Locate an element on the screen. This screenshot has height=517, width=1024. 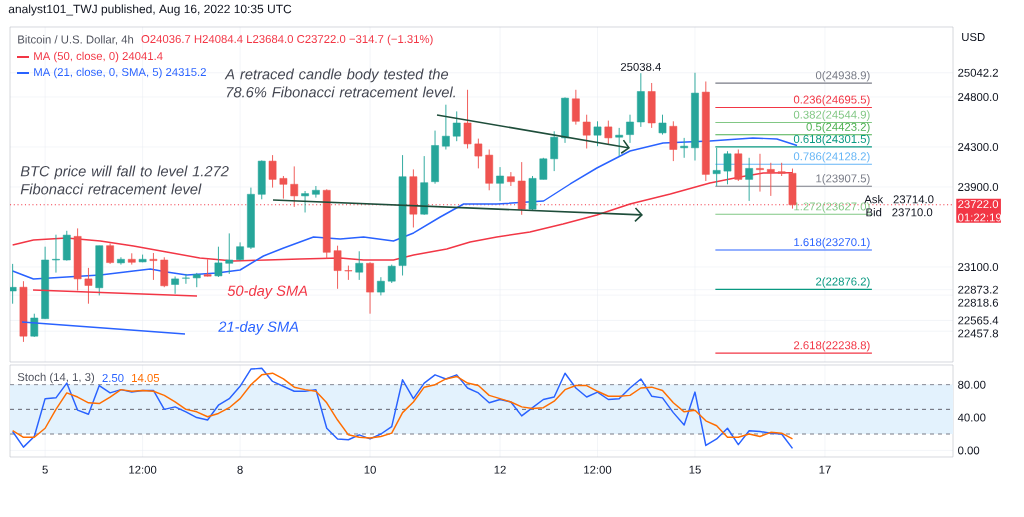
y-tick-label: 80.00 is located at coordinates (972, 384).